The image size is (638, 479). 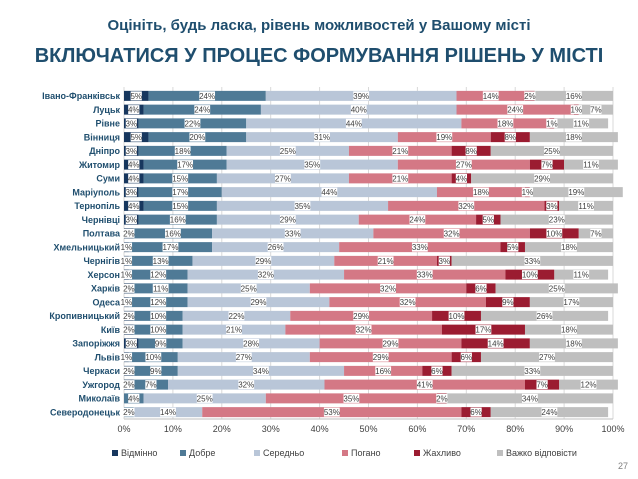 What do you see at coordinates (500, 453) in the screenshot?
I see `legend-swatch` at bounding box center [500, 453].